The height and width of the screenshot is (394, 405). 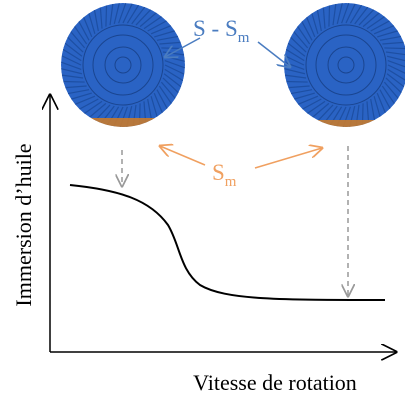 I want to click on label: Sm, so click(x=224, y=175).